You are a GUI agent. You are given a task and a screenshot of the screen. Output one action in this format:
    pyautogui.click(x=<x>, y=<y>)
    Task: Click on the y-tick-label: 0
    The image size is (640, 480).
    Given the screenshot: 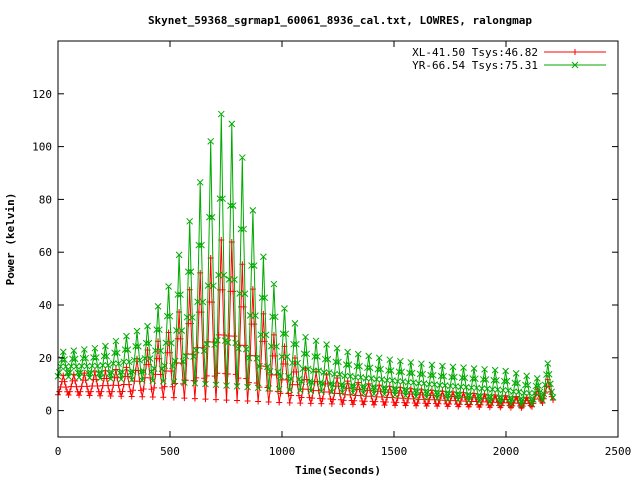 What is the action you would take?
    pyautogui.click(x=48, y=411)
    